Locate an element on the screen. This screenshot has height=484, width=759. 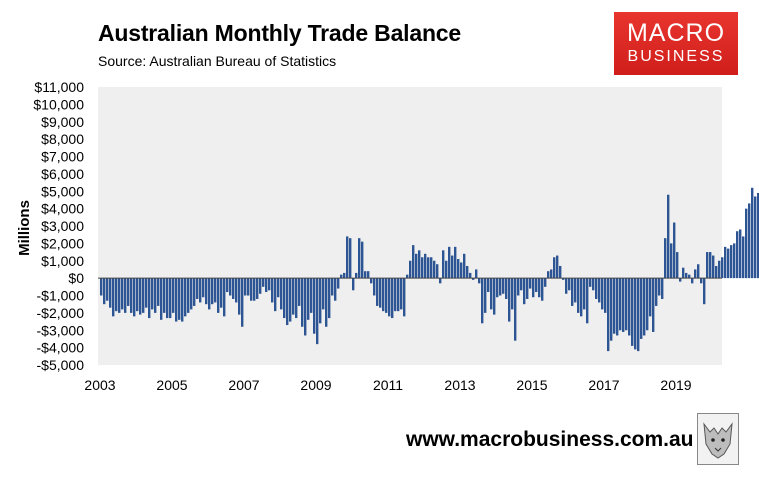
wolf-mascot-icon is located at coordinates (718, 439).